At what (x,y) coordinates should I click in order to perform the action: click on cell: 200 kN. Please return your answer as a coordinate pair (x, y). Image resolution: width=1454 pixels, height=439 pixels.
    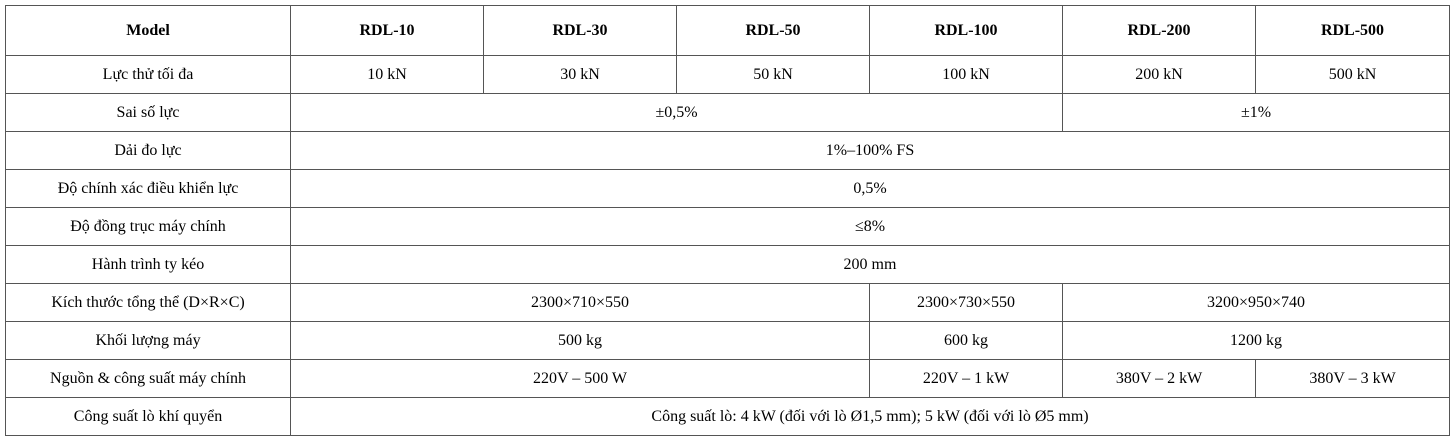
    Looking at the image, I should click on (1159, 74).